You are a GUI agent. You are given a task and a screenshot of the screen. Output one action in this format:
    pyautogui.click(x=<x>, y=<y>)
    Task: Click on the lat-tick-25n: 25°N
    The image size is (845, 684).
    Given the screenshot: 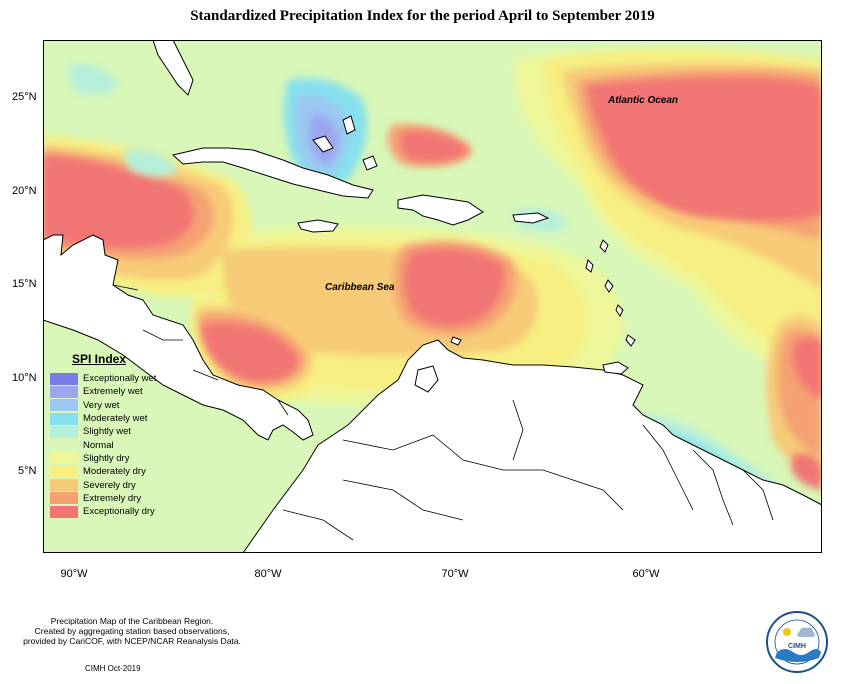 What is the action you would take?
    pyautogui.click(x=24, y=97)
    